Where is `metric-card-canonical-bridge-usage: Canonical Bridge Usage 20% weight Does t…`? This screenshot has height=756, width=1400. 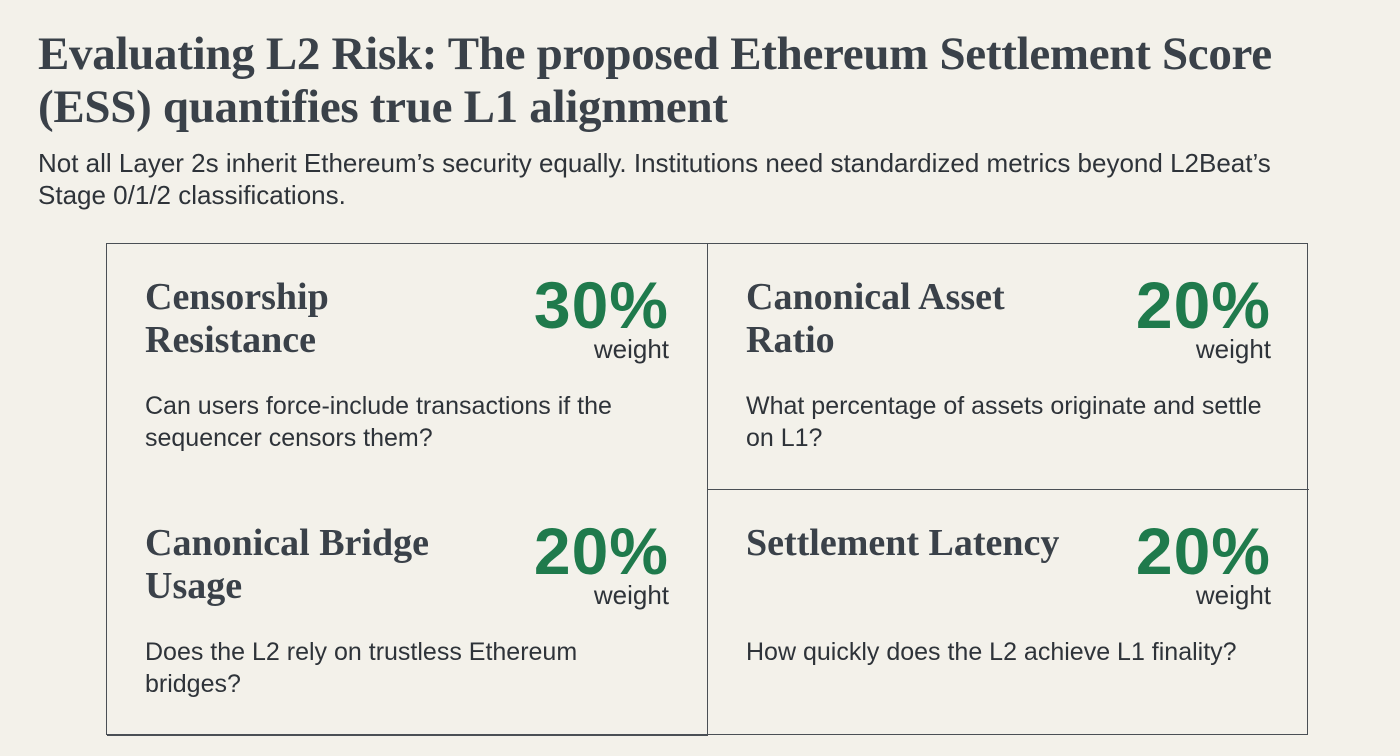 metric-card-canonical-bridge-usage: Canonical Bridge Usage 20% weight Does t… is located at coordinates (407, 613).